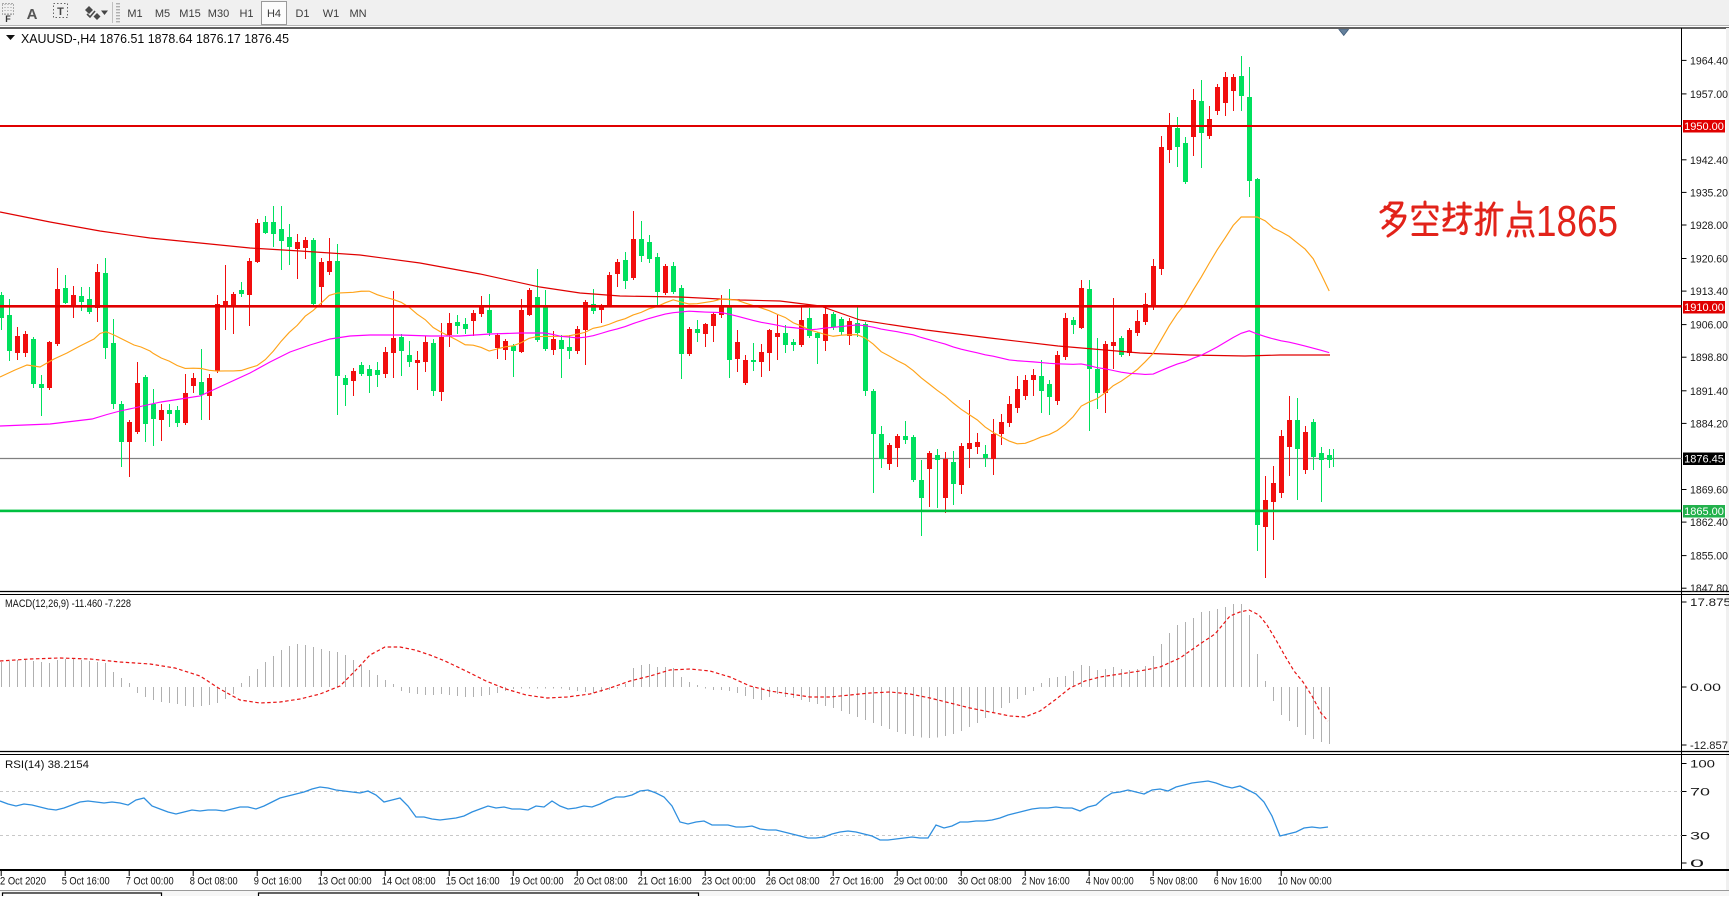  Describe the element at coordinates (1709, 326) in the screenshot. I see `svg-text: 1906.00` at that location.